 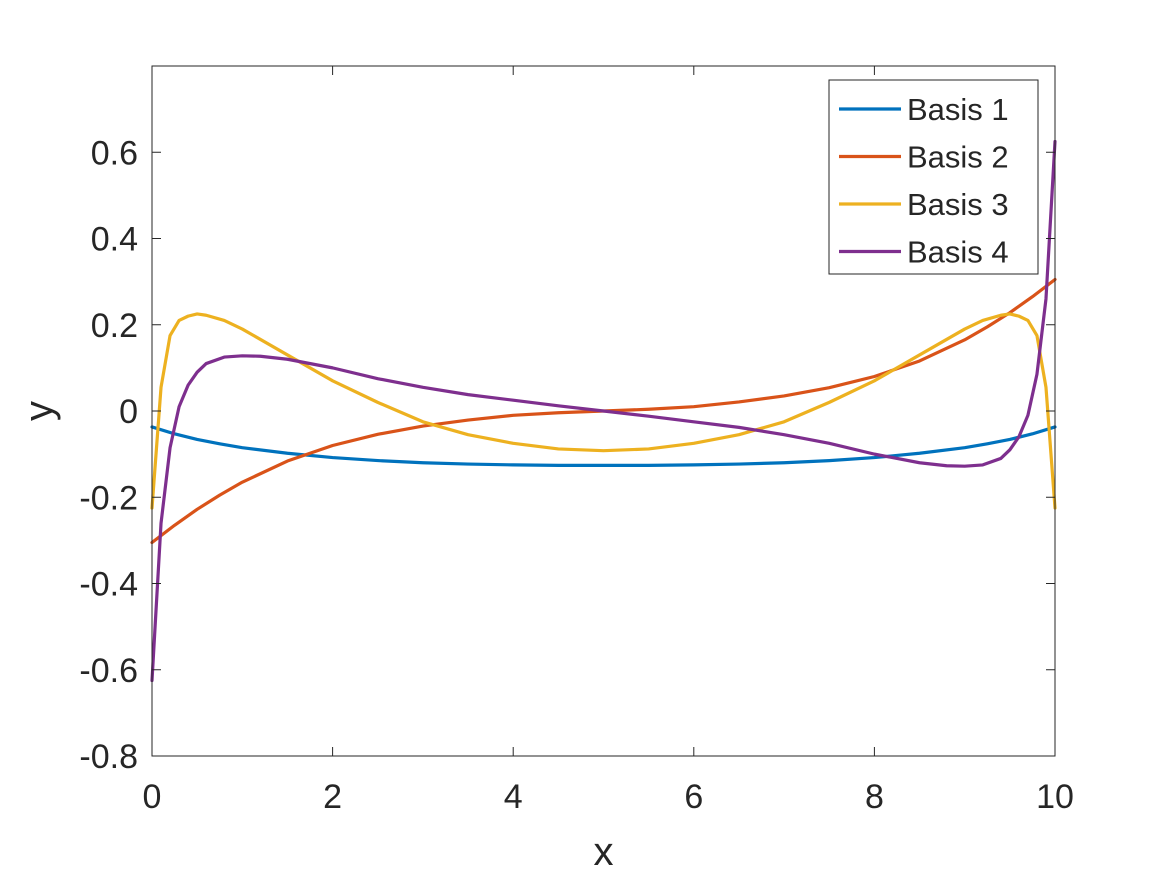 I want to click on x-axis-label: x, so click(x=604, y=852).